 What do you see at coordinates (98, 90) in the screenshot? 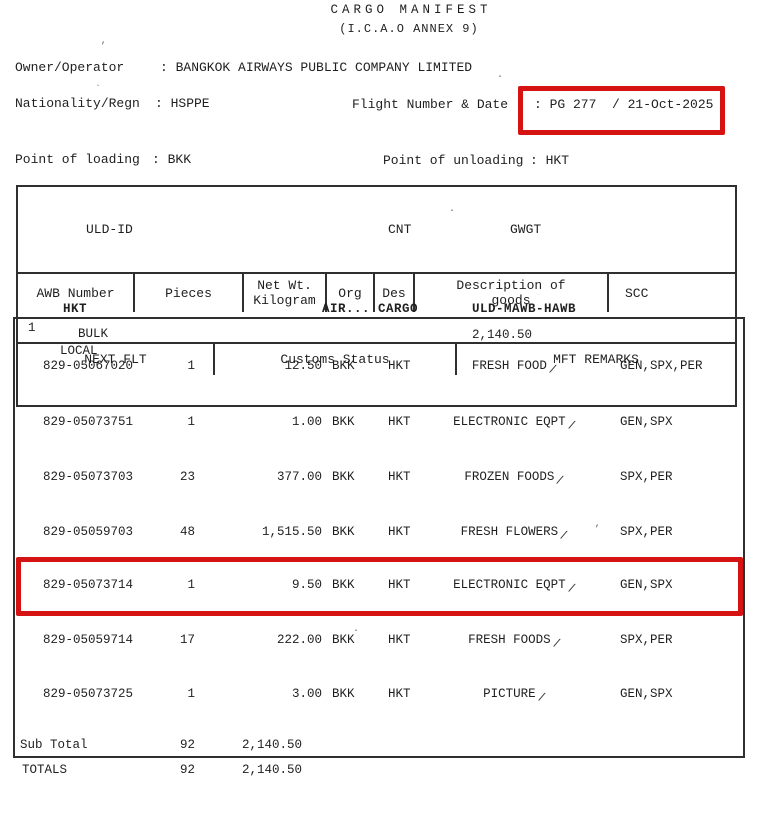
I see `scan-artifact: `` at bounding box center [98, 90].